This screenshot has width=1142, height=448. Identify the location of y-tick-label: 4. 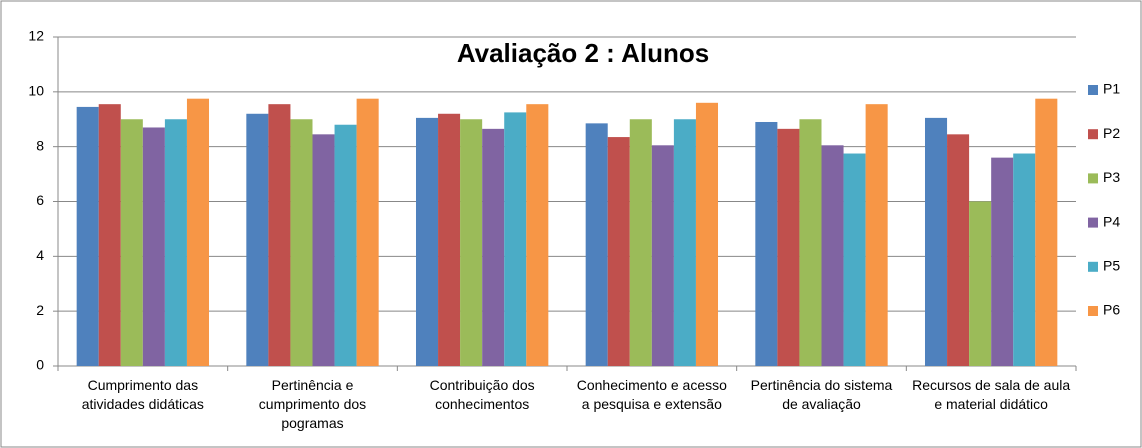
(40, 255).